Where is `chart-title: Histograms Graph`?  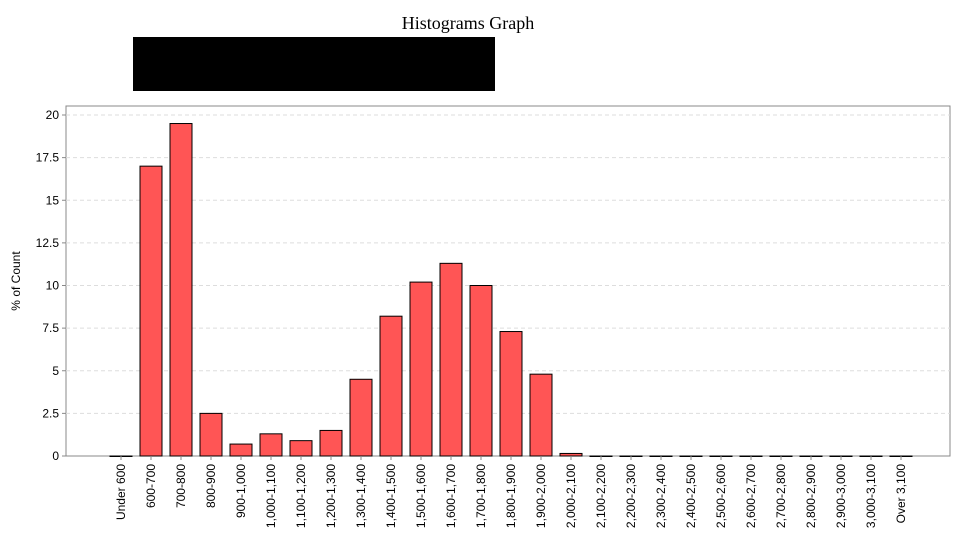
chart-title: Histograms Graph is located at coordinates (468, 23).